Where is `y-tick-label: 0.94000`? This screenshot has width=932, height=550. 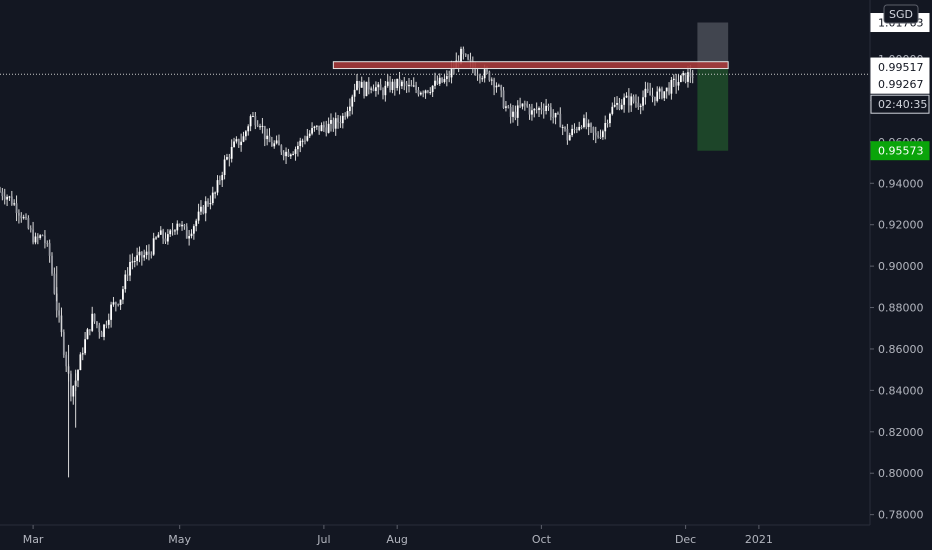 y-tick-label: 0.94000 is located at coordinates (901, 183).